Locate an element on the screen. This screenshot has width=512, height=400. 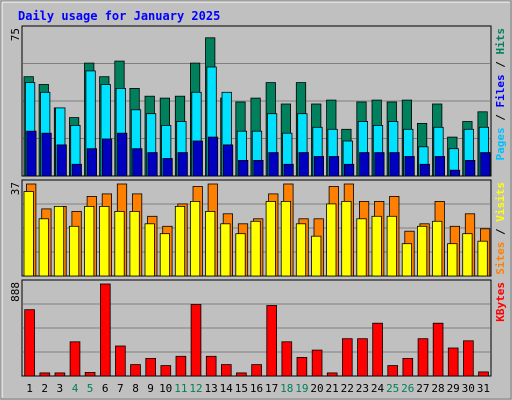
x-tick-label-day-20: 20 is located at coordinates (316, 388).